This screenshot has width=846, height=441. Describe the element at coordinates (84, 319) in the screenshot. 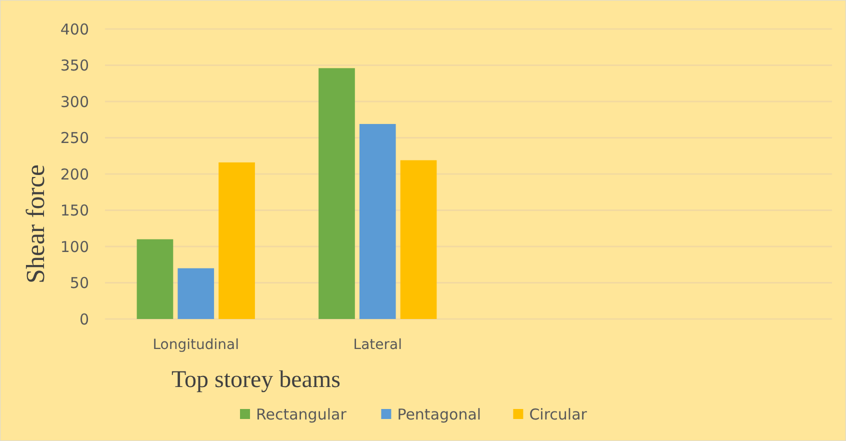

I see `y-tick-label: 0` at that location.